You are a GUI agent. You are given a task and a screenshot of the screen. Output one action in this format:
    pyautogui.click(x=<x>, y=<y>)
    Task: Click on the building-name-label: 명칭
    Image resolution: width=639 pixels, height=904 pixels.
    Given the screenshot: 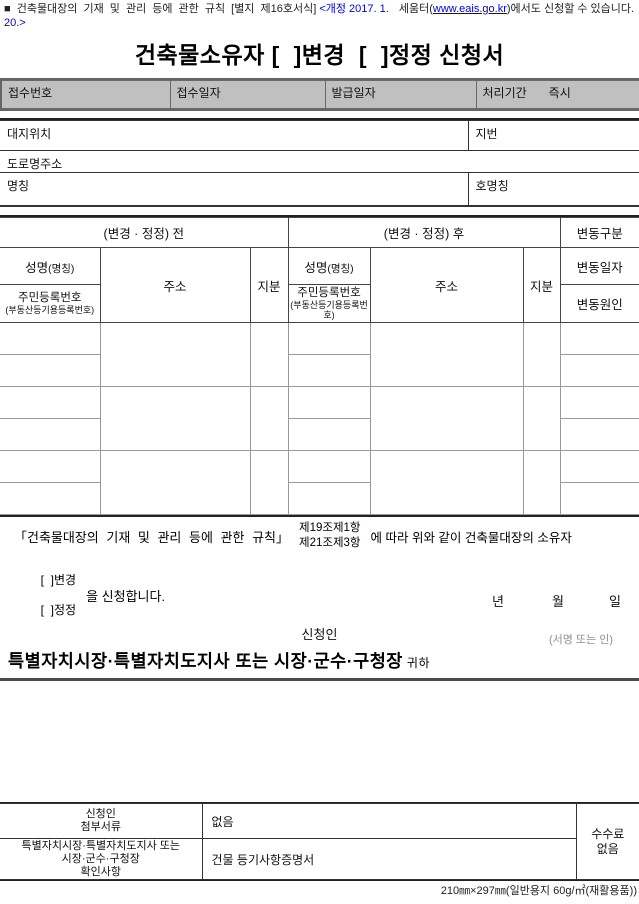 What is the action you would take?
    pyautogui.click(x=18, y=186)
    